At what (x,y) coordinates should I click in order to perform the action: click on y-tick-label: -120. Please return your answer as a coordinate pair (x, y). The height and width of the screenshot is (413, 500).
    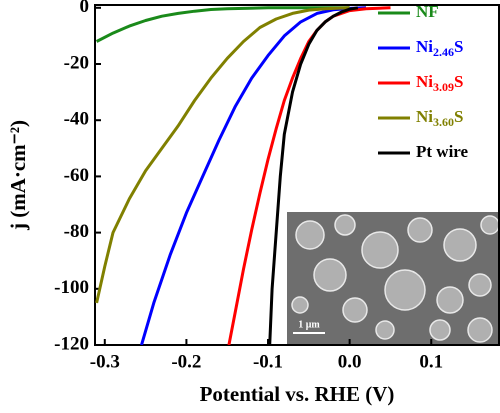
    Looking at the image, I should click on (71, 343).